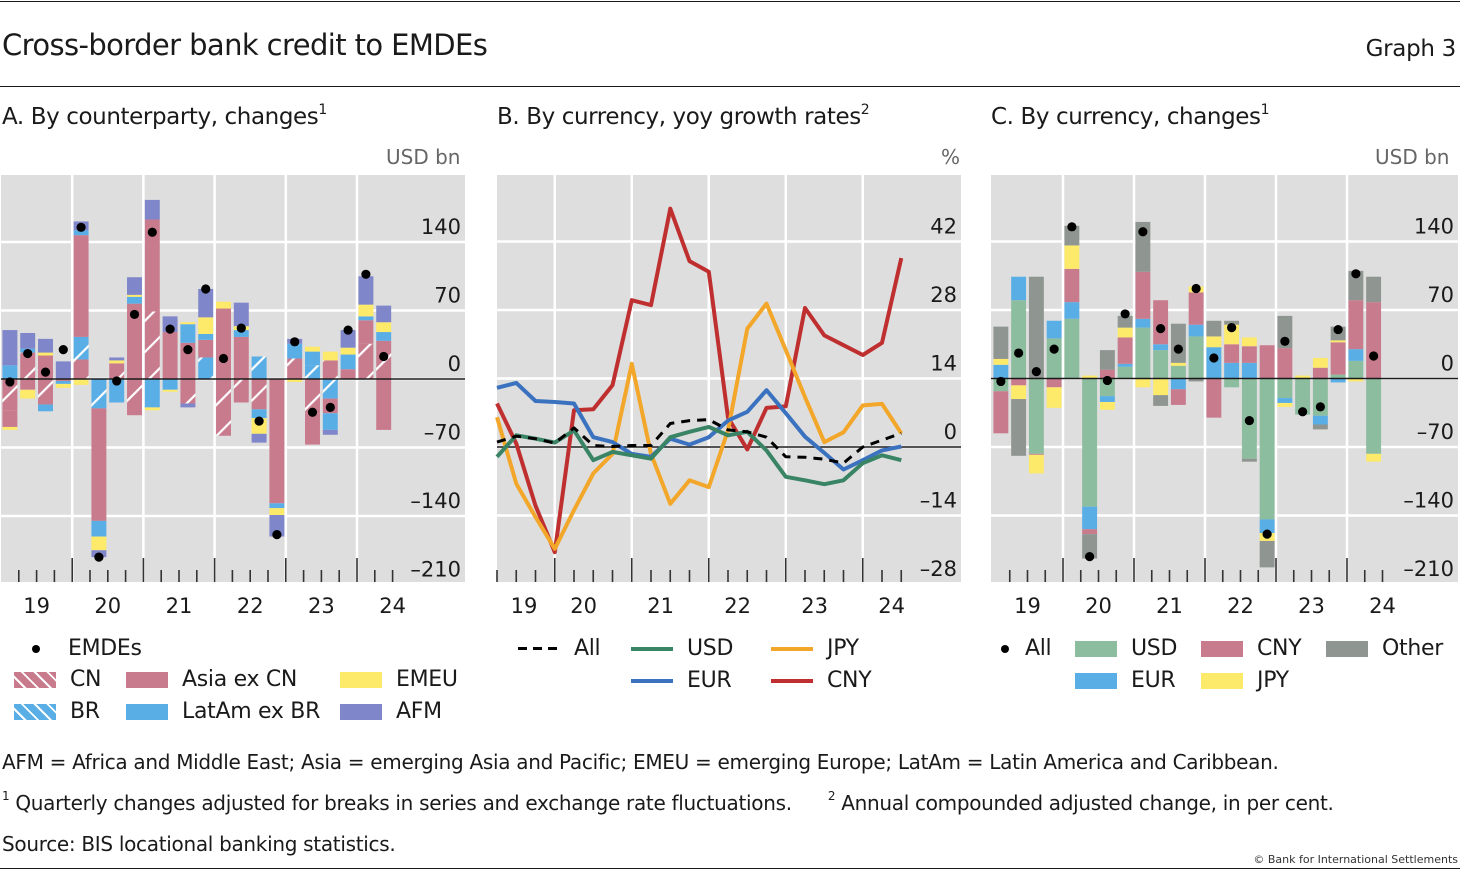  Describe the element at coordinates (951, 157) in the screenshot. I see `panel-b-unit: %` at that location.